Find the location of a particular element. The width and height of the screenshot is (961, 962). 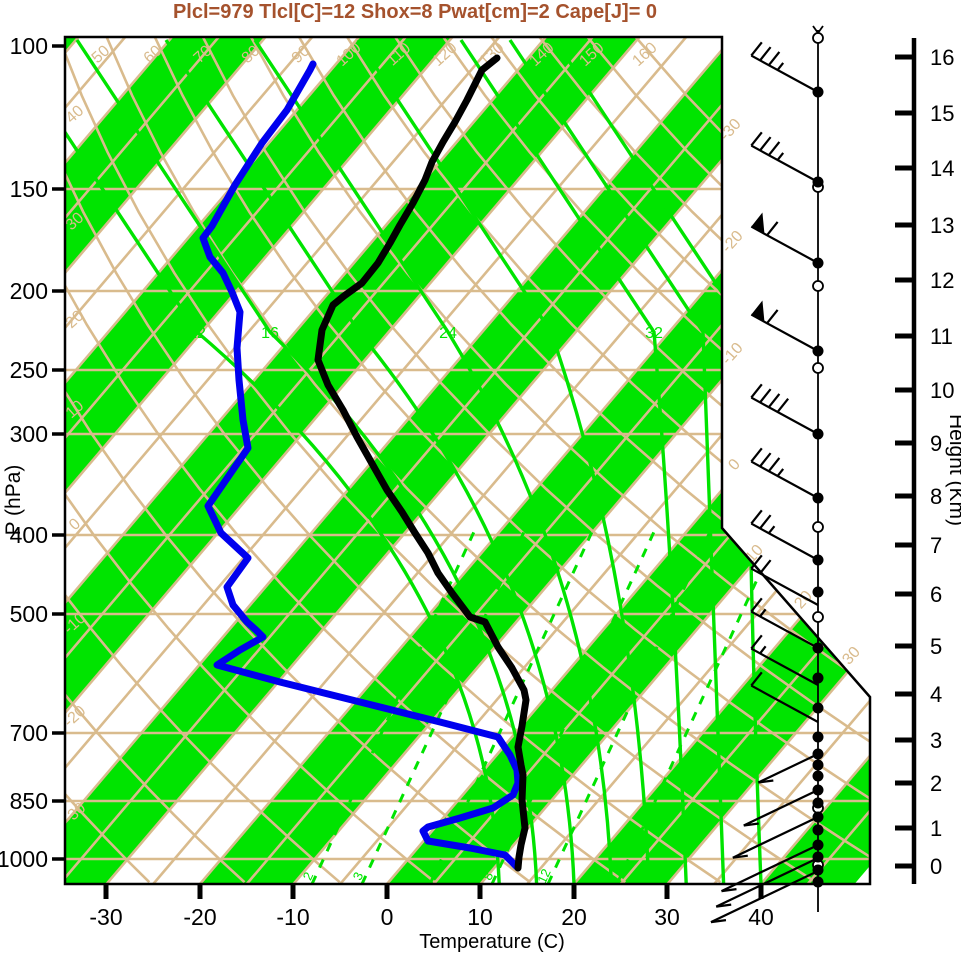

height-tick-label: 1 is located at coordinates (936, 828).